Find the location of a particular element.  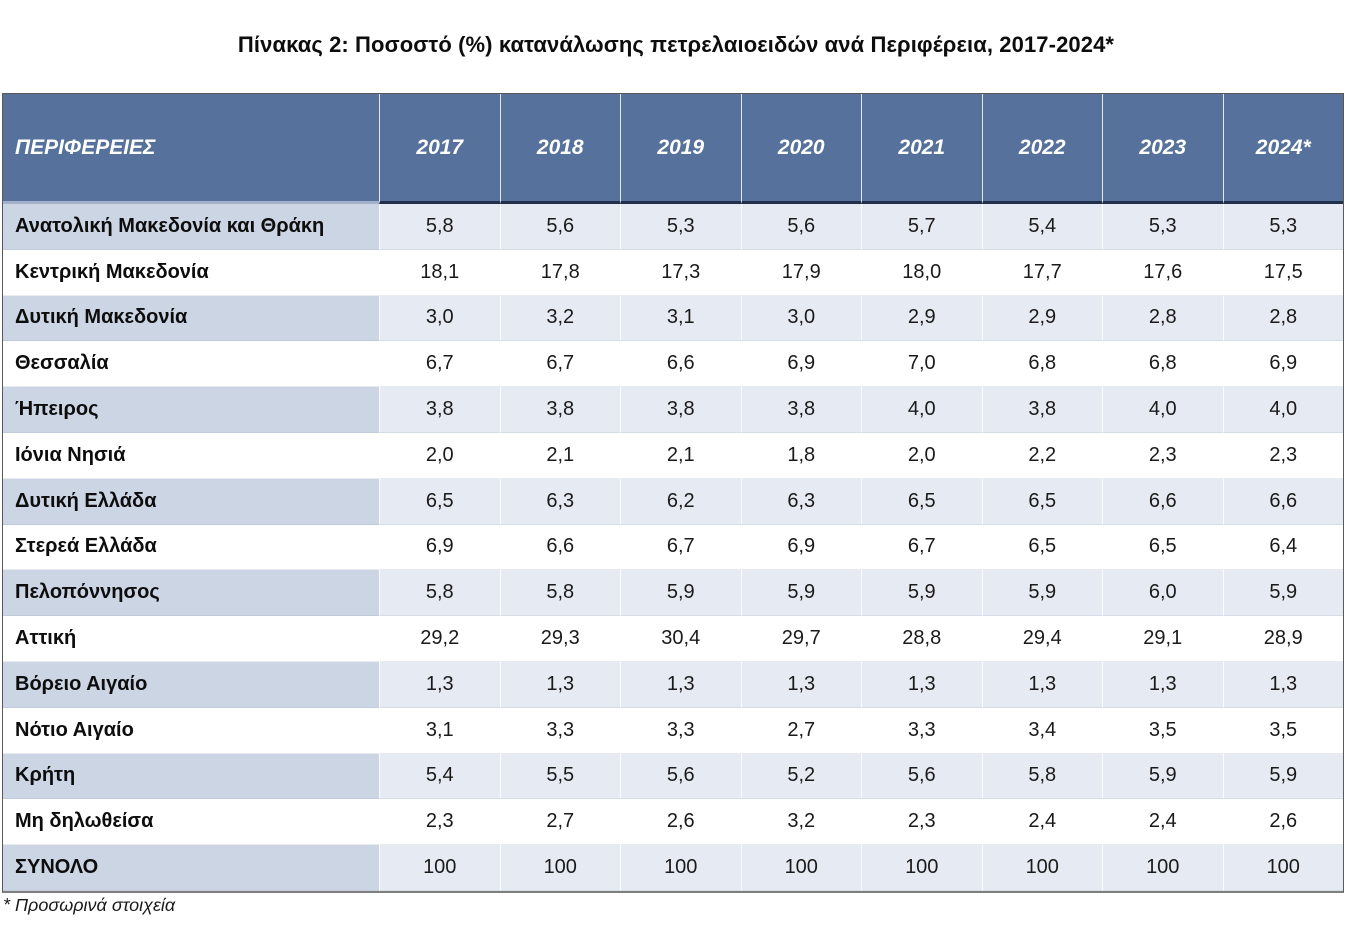

region-cell: ΣΥΝΟΛΟ is located at coordinates (191, 868).